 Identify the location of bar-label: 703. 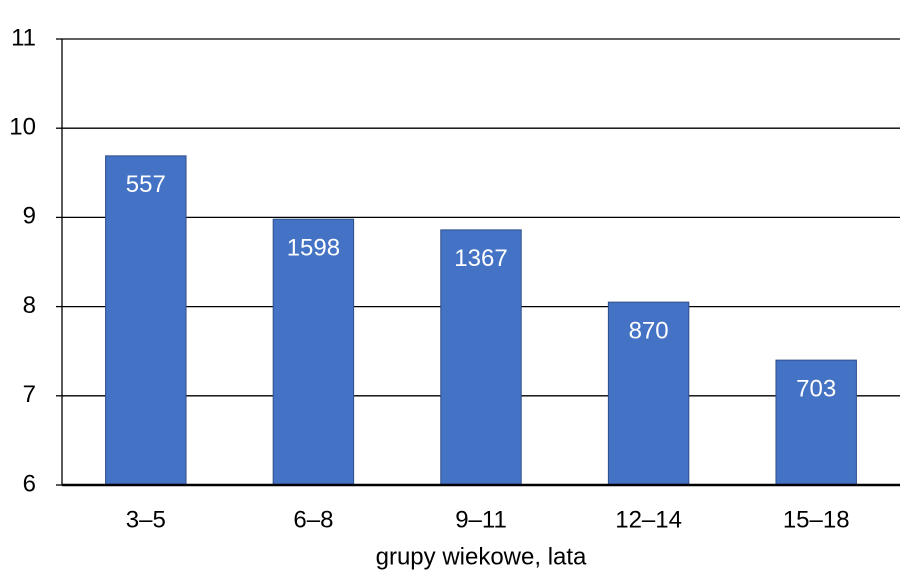
(816, 388).